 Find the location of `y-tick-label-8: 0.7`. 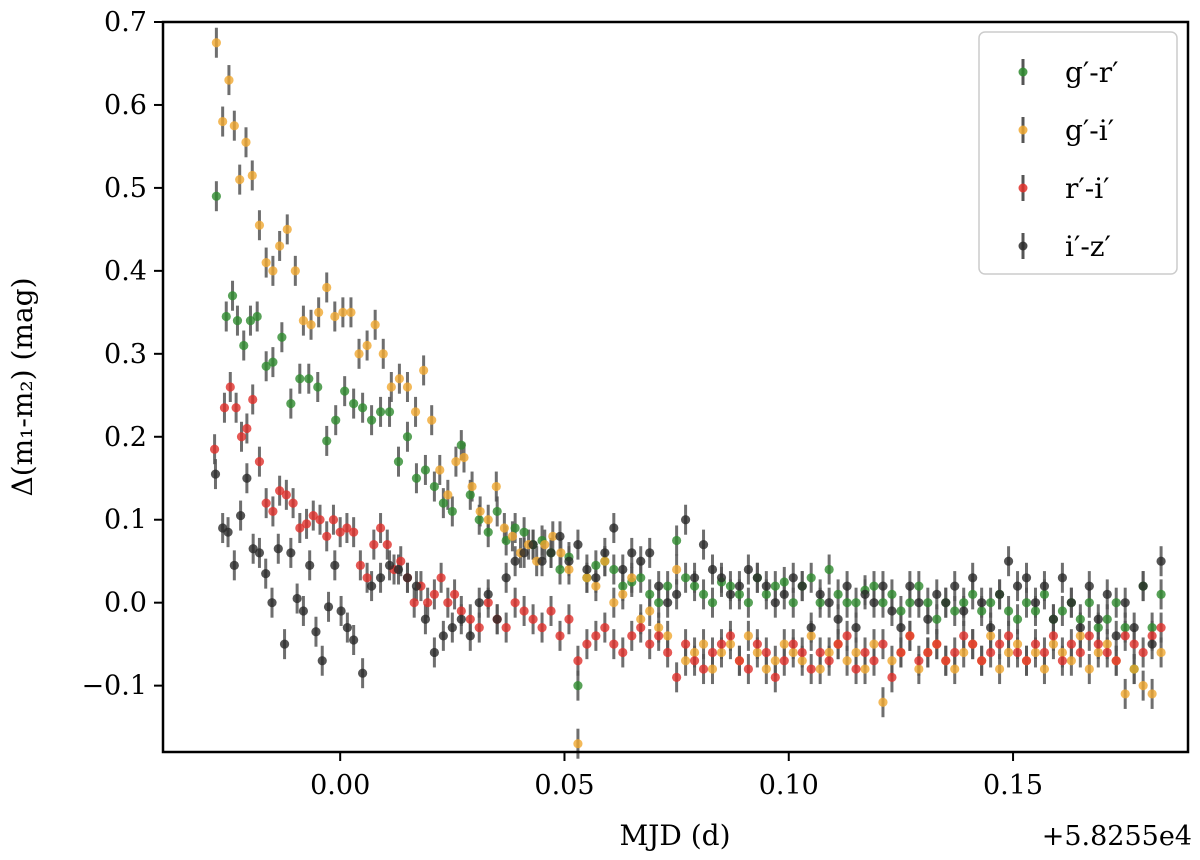

y-tick-label-8: 0.7 is located at coordinates (125, 22).